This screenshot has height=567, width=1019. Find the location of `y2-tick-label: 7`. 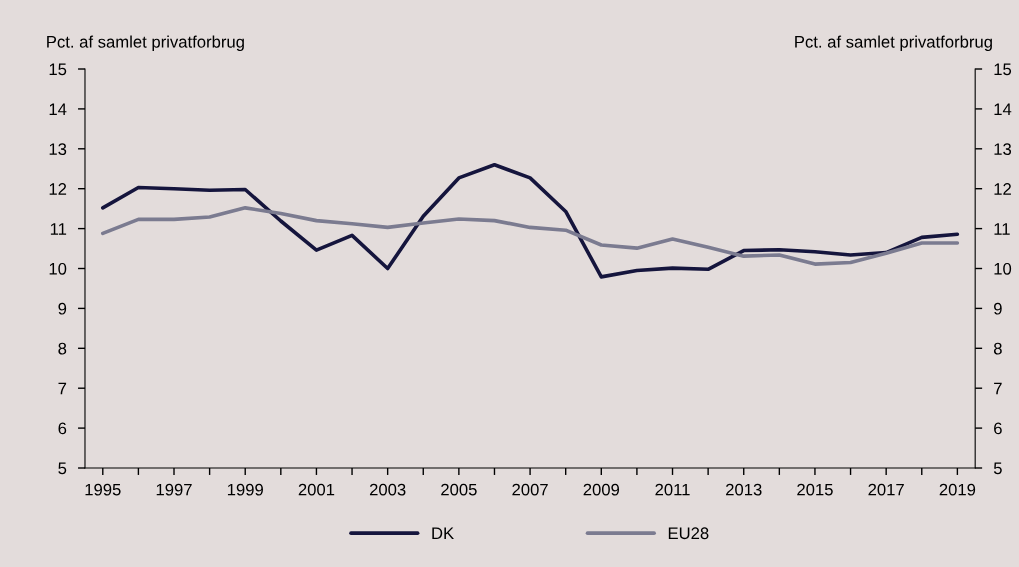

y2-tick-label: 7 is located at coordinates (998, 388).